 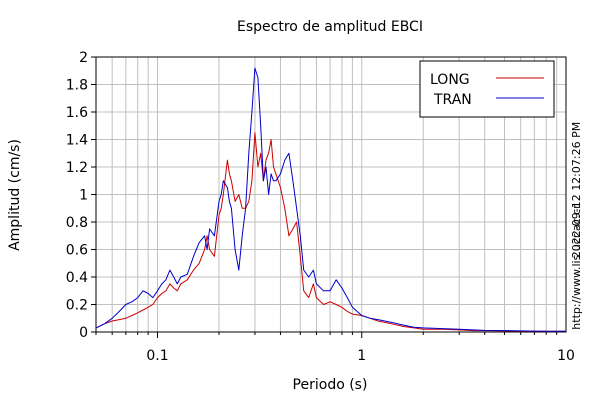 I want to click on legend: LONG TRAN, so click(x=487, y=89).